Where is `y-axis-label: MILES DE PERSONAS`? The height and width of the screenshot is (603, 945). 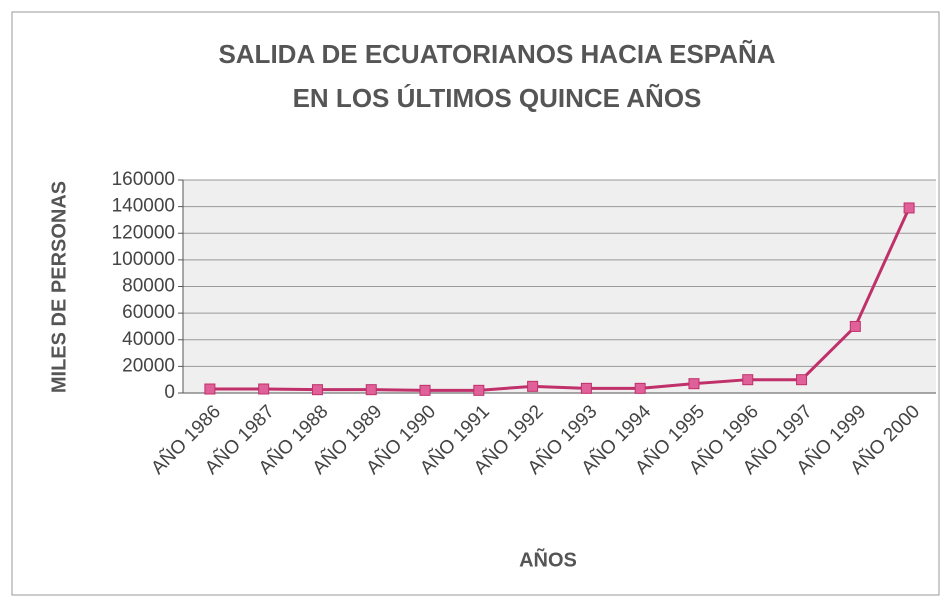
y-axis-label: MILES DE PERSONAS is located at coordinates (59, 287).